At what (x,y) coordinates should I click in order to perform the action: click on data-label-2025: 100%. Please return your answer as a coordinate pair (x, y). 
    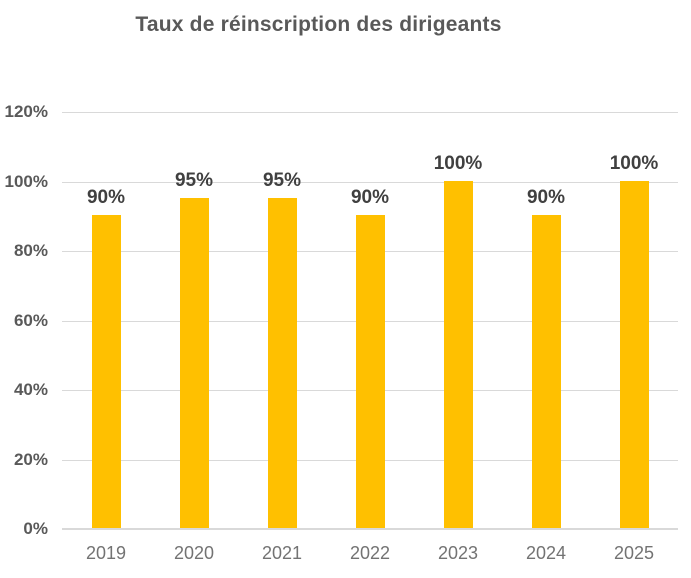
    Looking at the image, I should click on (634, 163).